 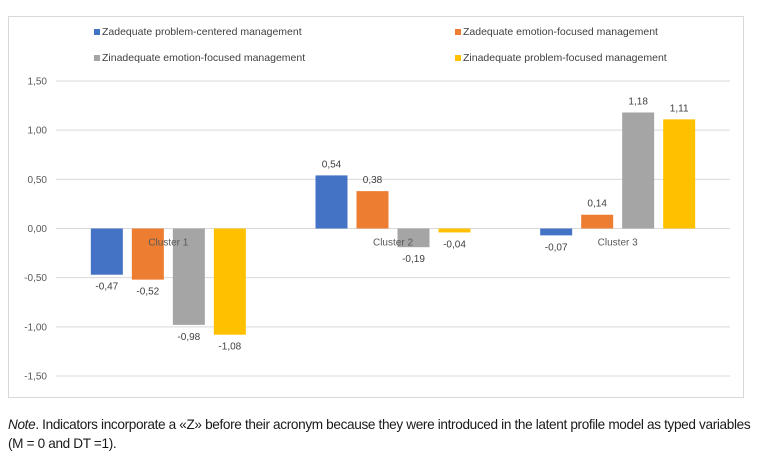 I want to click on data-label: 0,14, so click(x=597, y=204).